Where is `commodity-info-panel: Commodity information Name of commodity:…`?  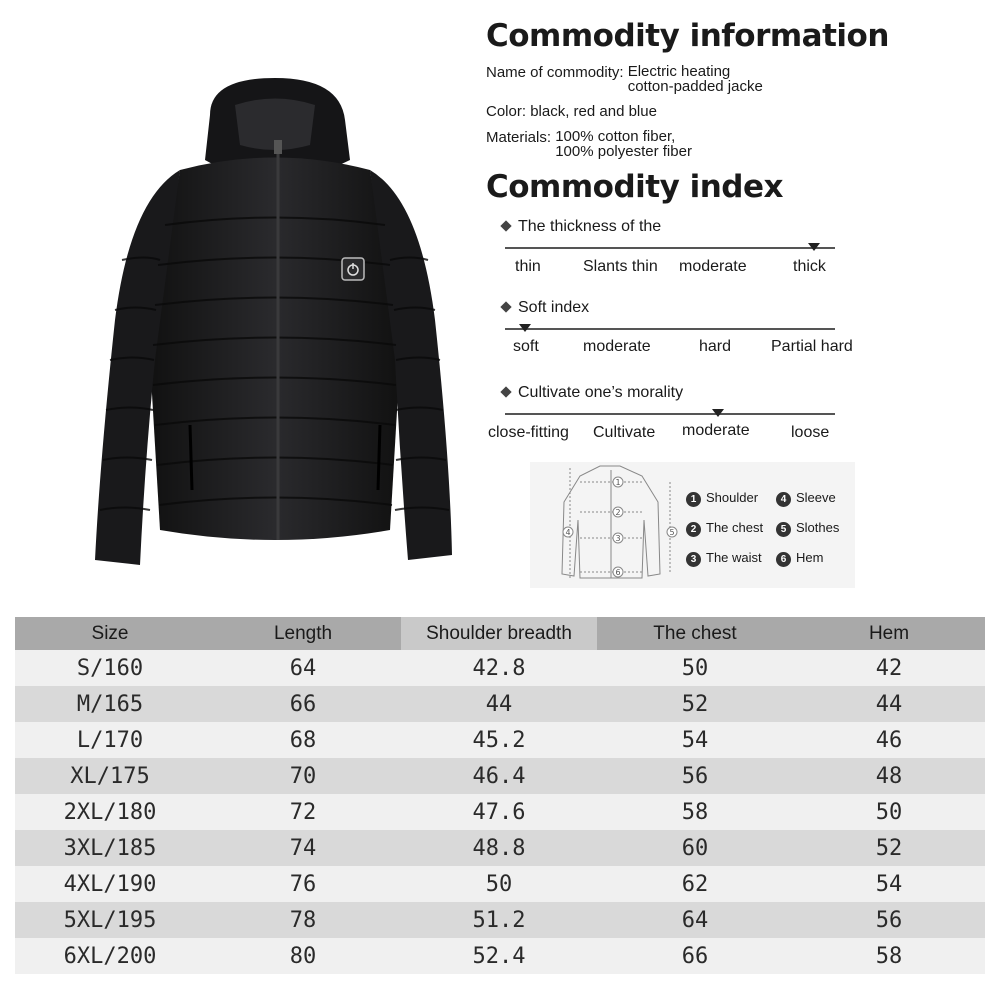
commodity-info-panel: Commodity information Name of commodity:… is located at coordinates (736, 111).